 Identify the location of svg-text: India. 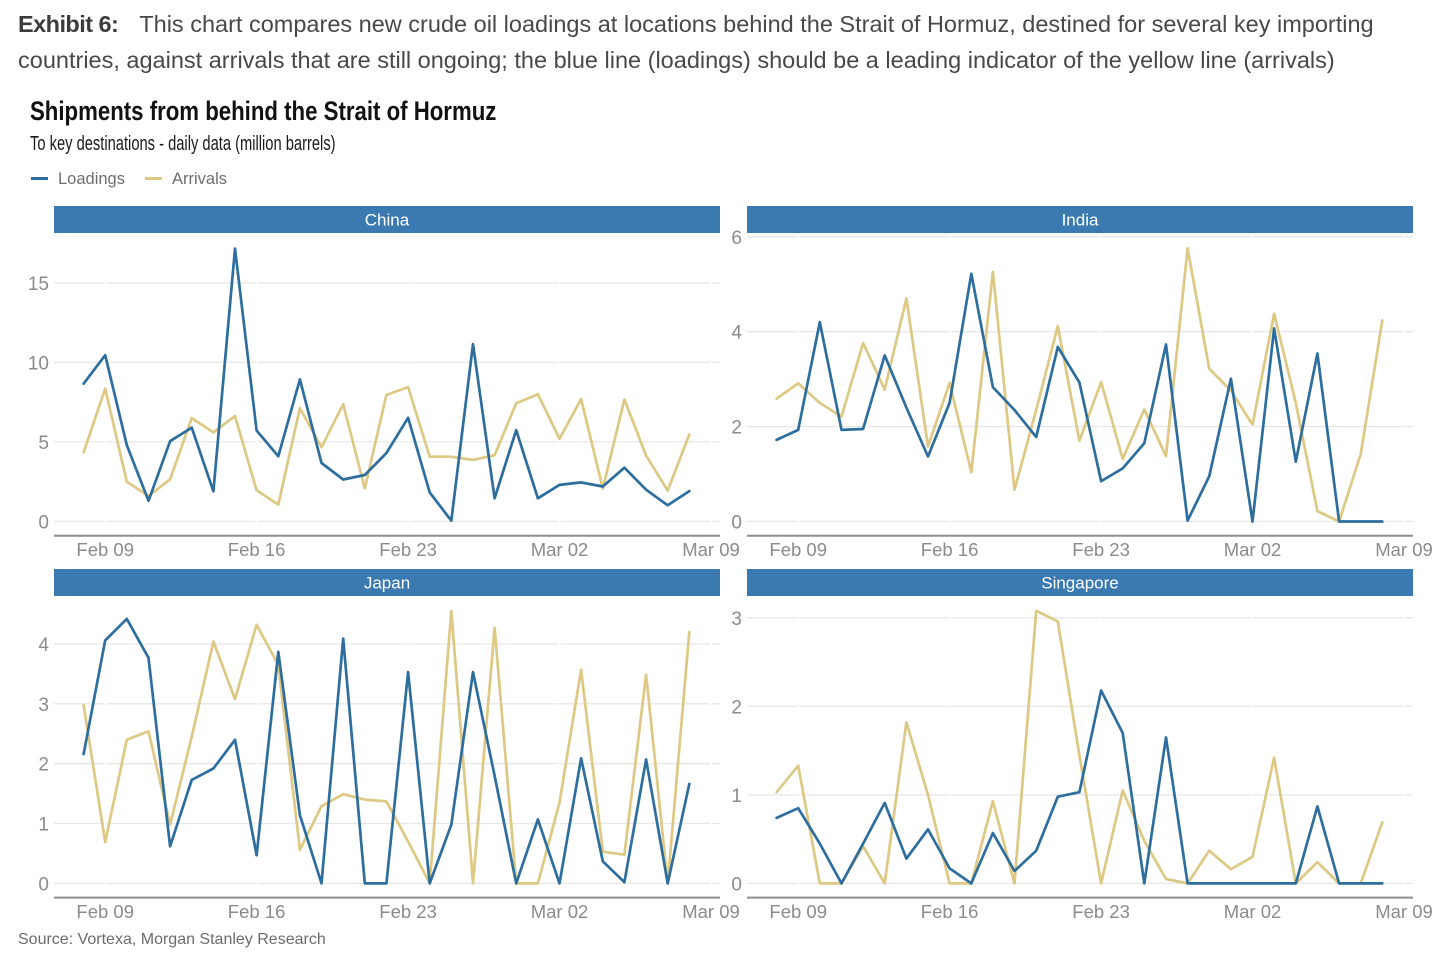
(1080, 220).